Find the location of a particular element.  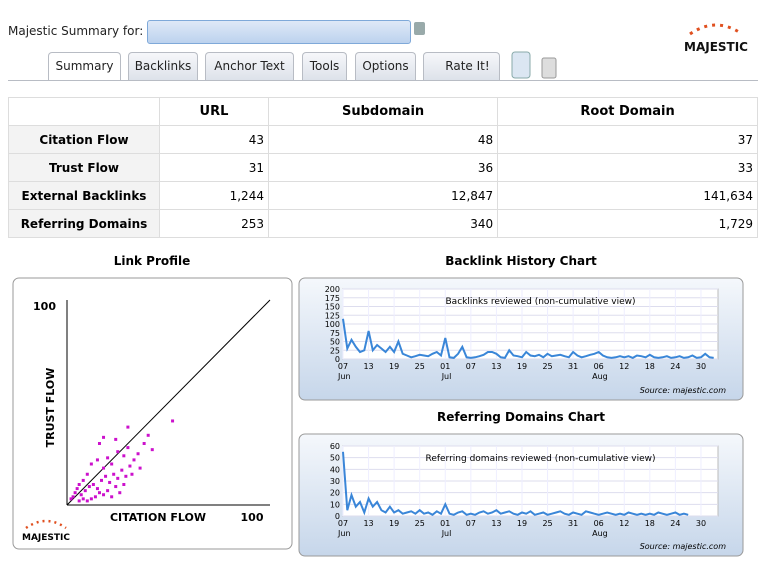

chart-subtitle: Backlinks reviewed (non-cumulative view) is located at coordinates (541, 302).